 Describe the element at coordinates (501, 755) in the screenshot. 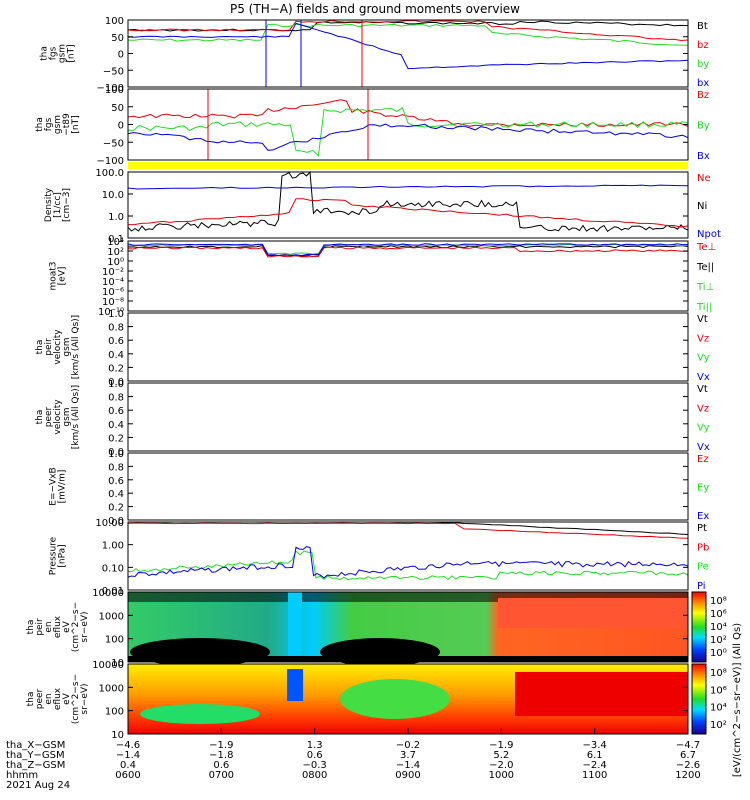

I see `x-tick-label-y: 5.2` at that location.